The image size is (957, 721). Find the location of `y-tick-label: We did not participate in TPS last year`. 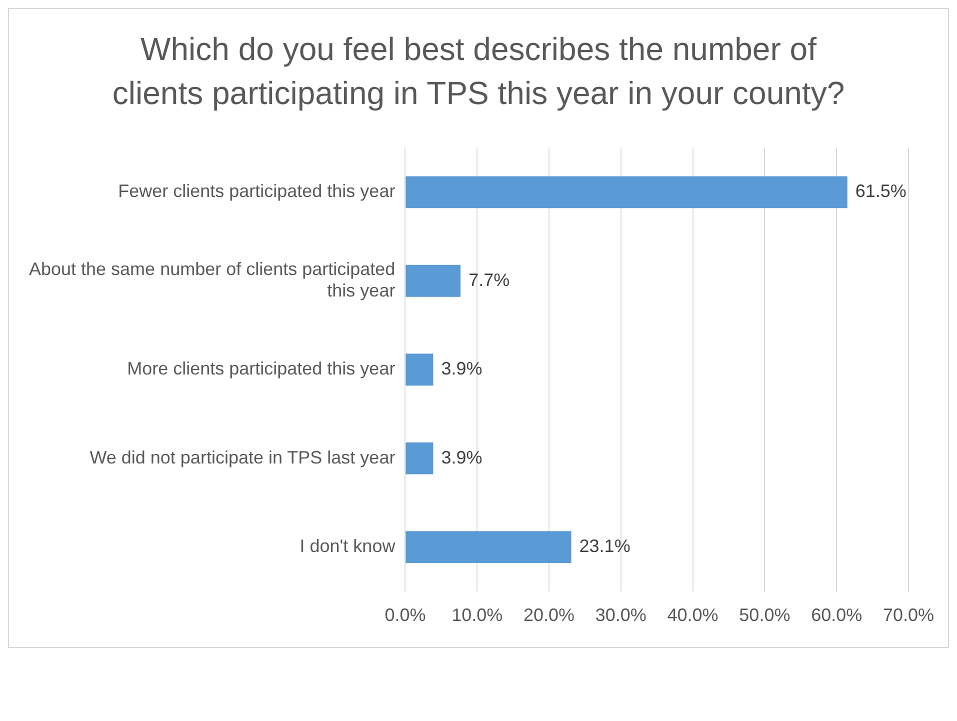

y-tick-label: We did not participate in TPS last year is located at coordinates (243, 457).